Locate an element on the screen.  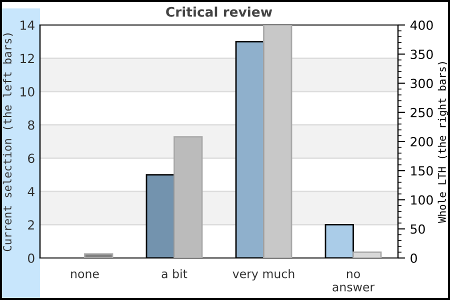
x-tick-label: no answer is located at coordinates (353, 281).